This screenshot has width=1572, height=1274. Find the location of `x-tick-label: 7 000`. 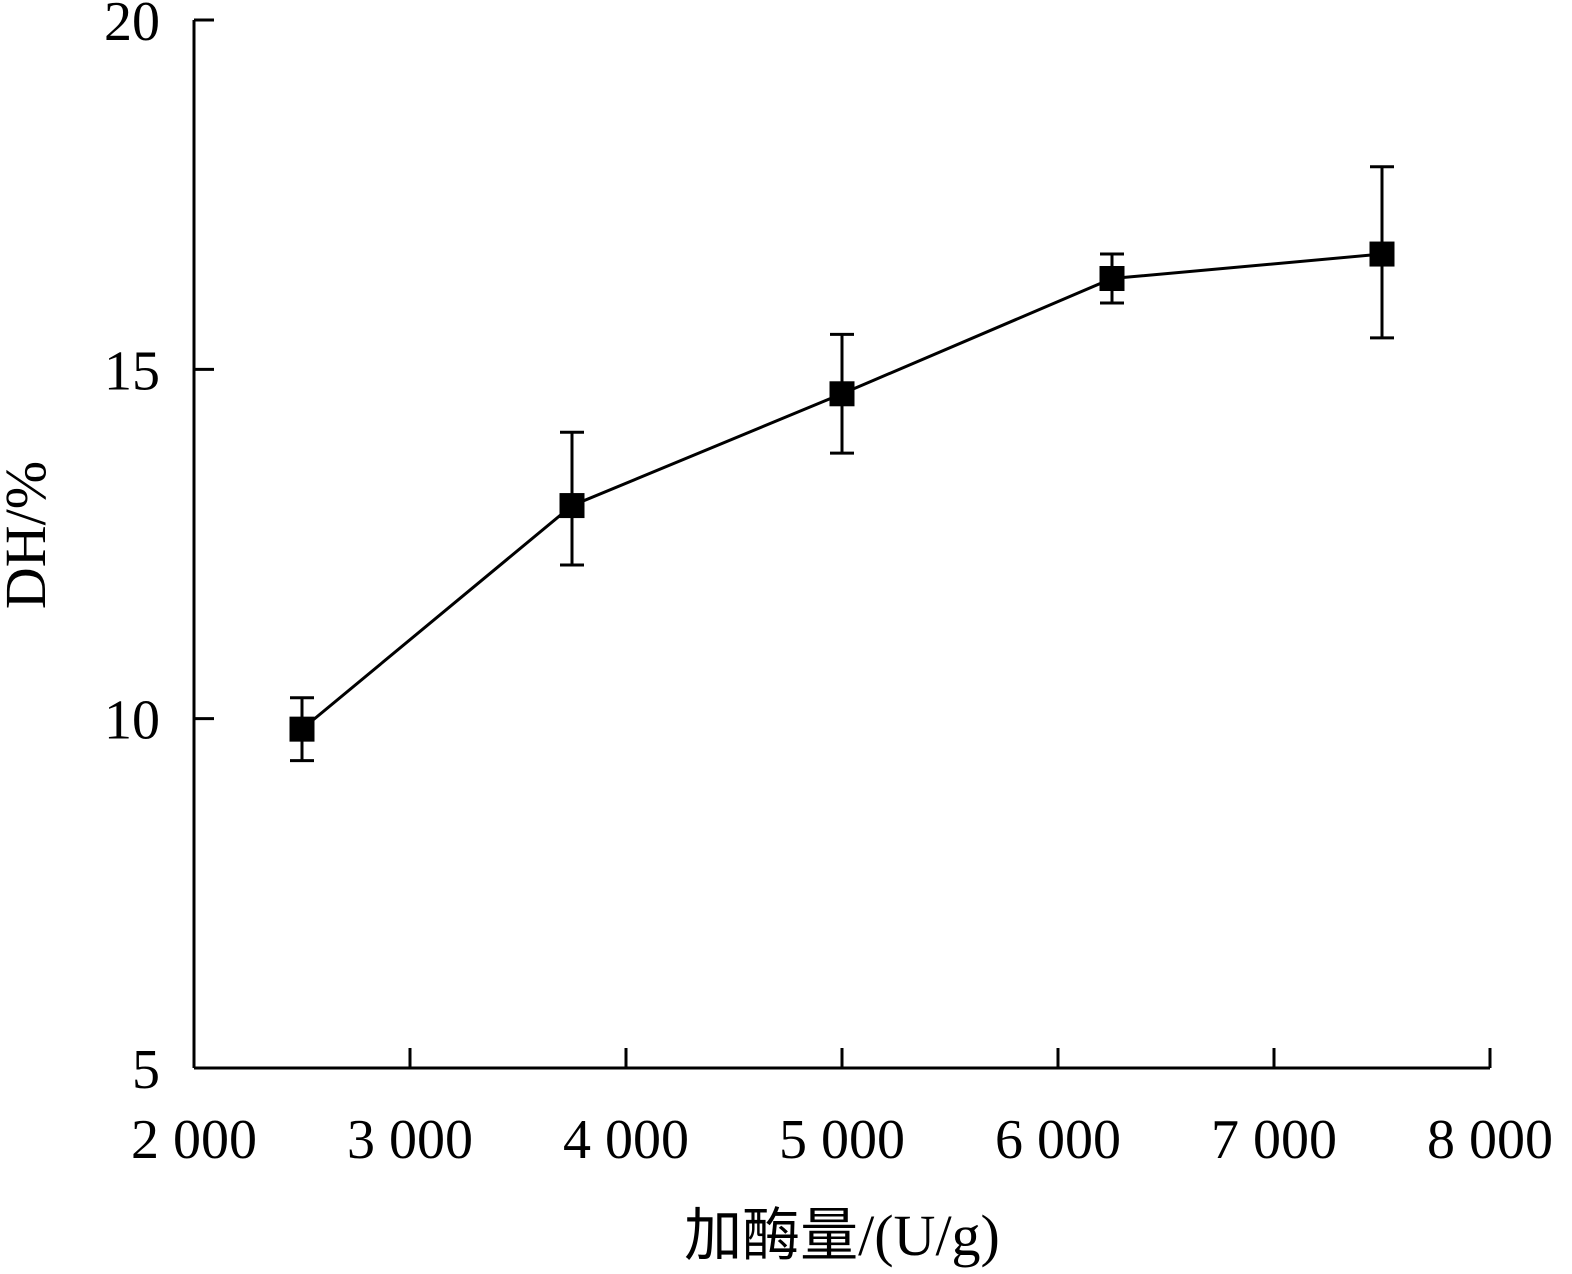

x-tick-label: 7 000 is located at coordinates (1274, 1140).